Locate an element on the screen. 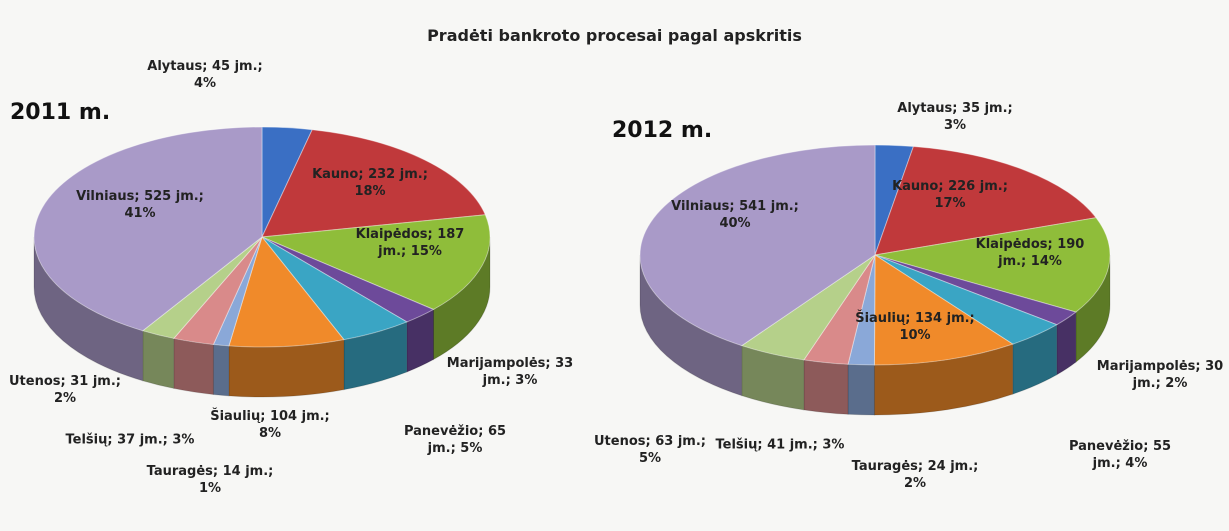 Image resolution: width=1229 pixels, height=531 pixels. data-label: Marijampolės; 30 jm.; 2% is located at coordinates (1160, 375).